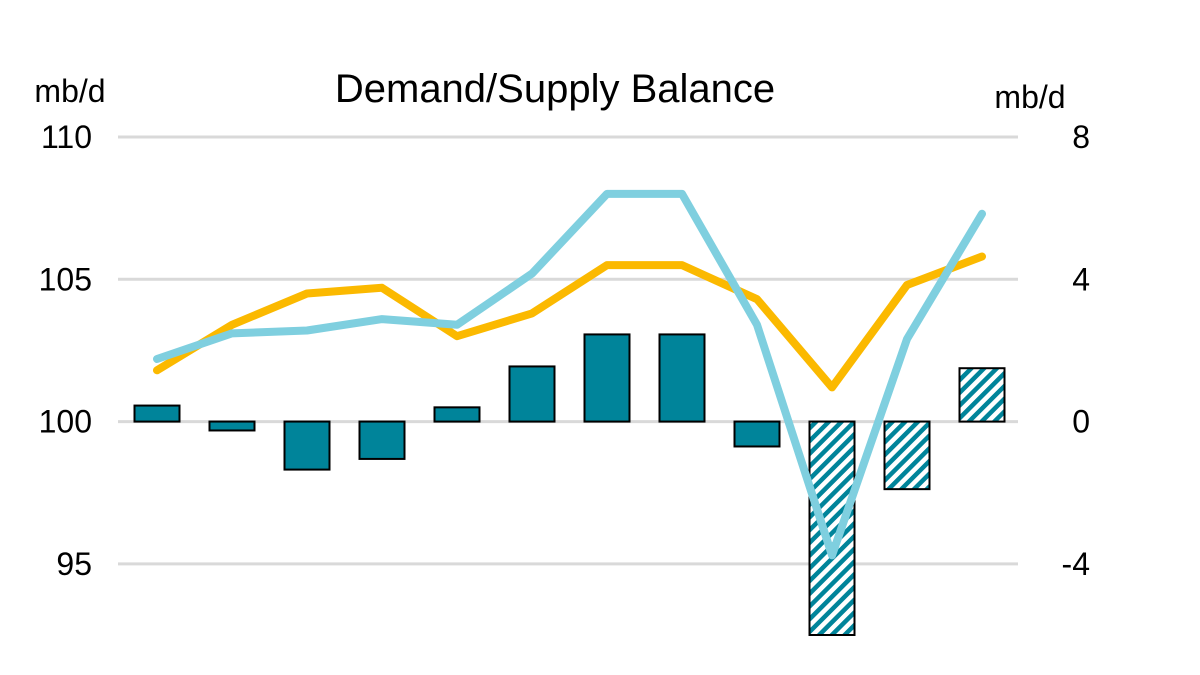 This screenshot has width=1200, height=675. Describe the element at coordinates (555, 89) in the screenshot. I see `chart-title: Demand/Supply Balance` at that location.